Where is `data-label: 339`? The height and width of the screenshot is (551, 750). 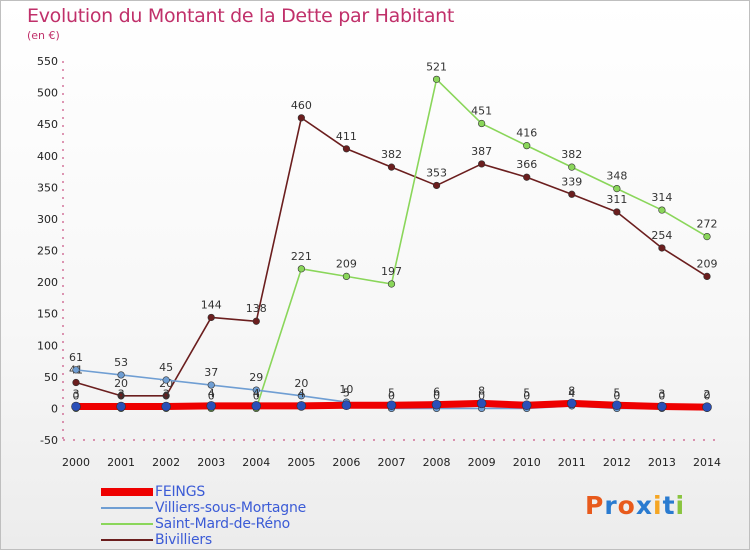 data-label: 339 is located at coordinates (571, 181).